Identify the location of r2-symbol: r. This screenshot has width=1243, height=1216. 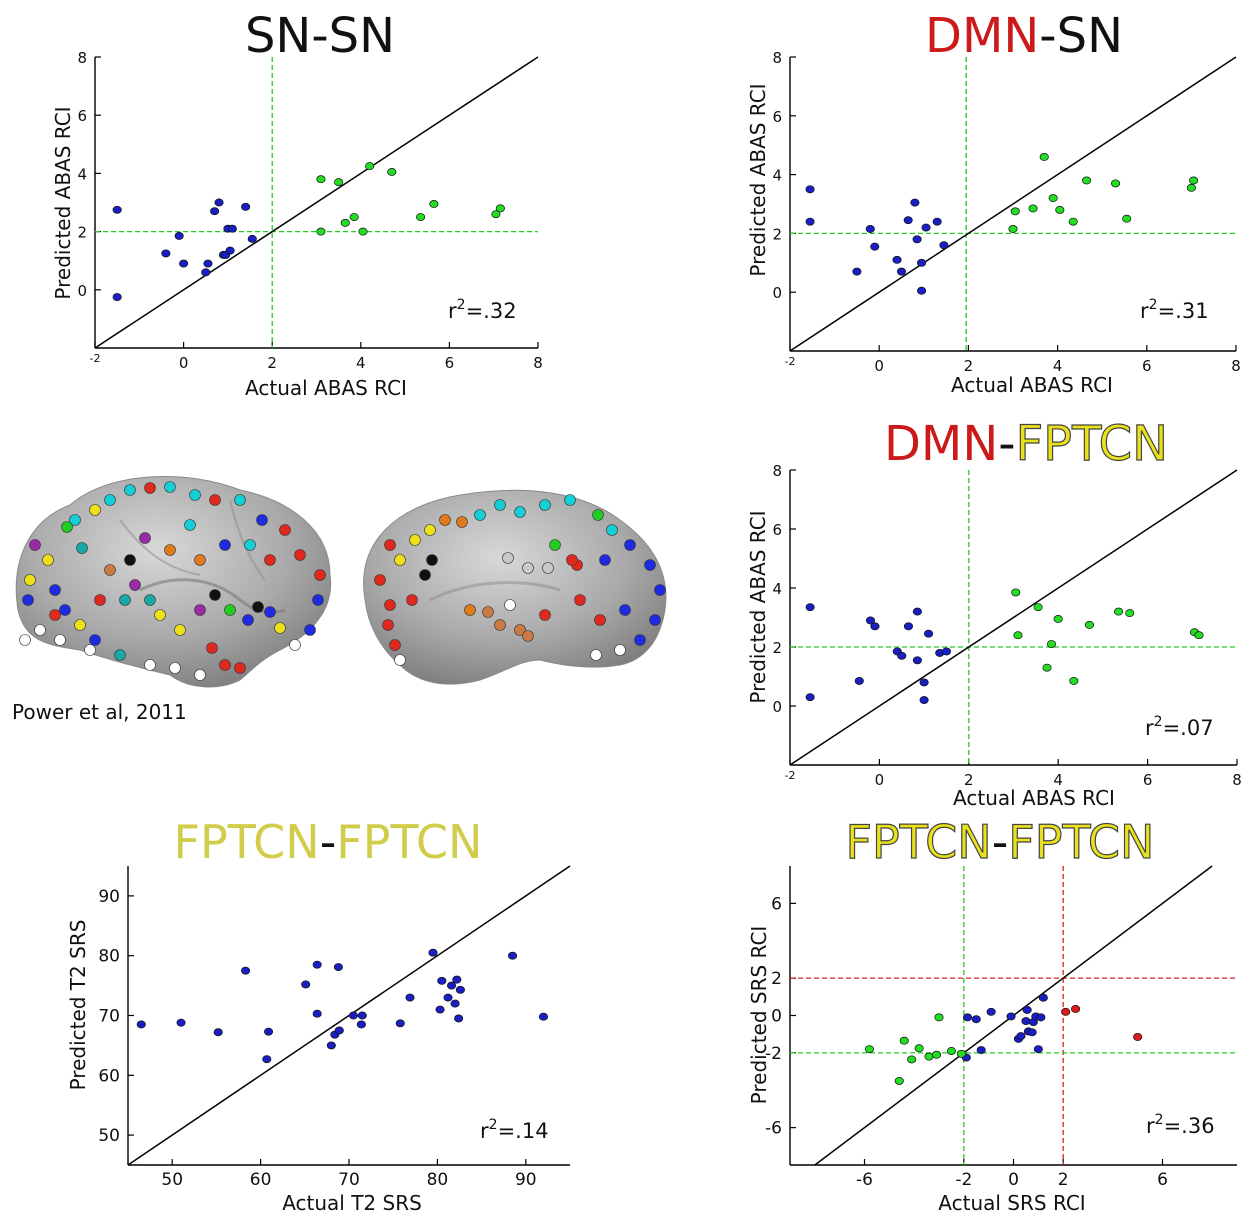
(1144, 311).